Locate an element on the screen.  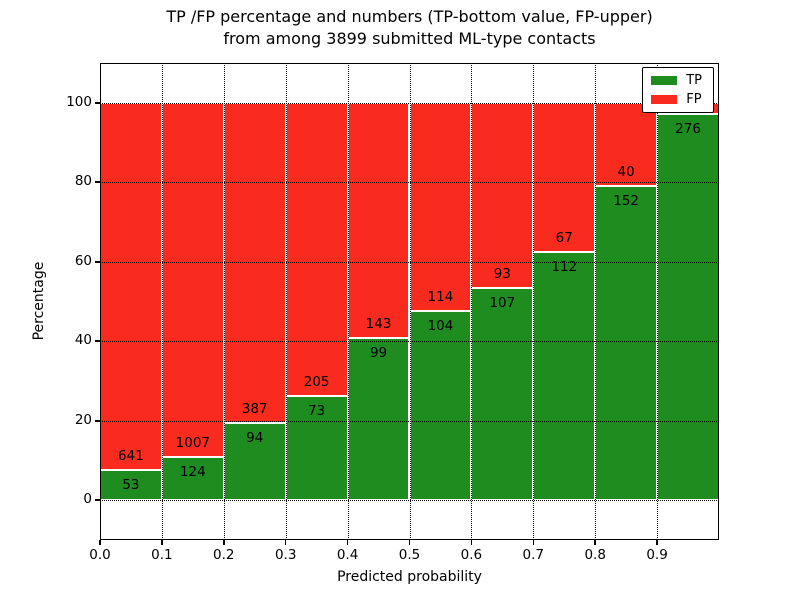
legend: TP FP is located at coordinates (678, 90).